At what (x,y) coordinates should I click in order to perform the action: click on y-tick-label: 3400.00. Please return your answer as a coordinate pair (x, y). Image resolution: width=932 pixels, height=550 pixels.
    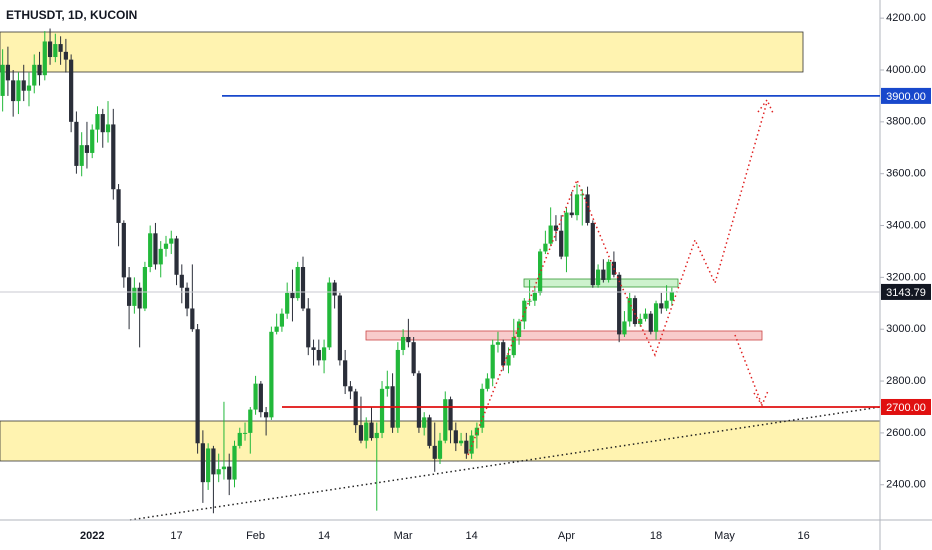
    Looking at the image, I should click on (906, 225).